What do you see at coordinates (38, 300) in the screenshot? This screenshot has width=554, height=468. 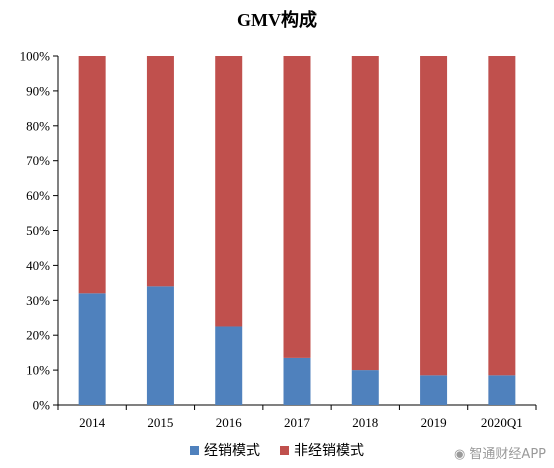 I see `y-tick-label: 30%` at bounding box center [38, 300].